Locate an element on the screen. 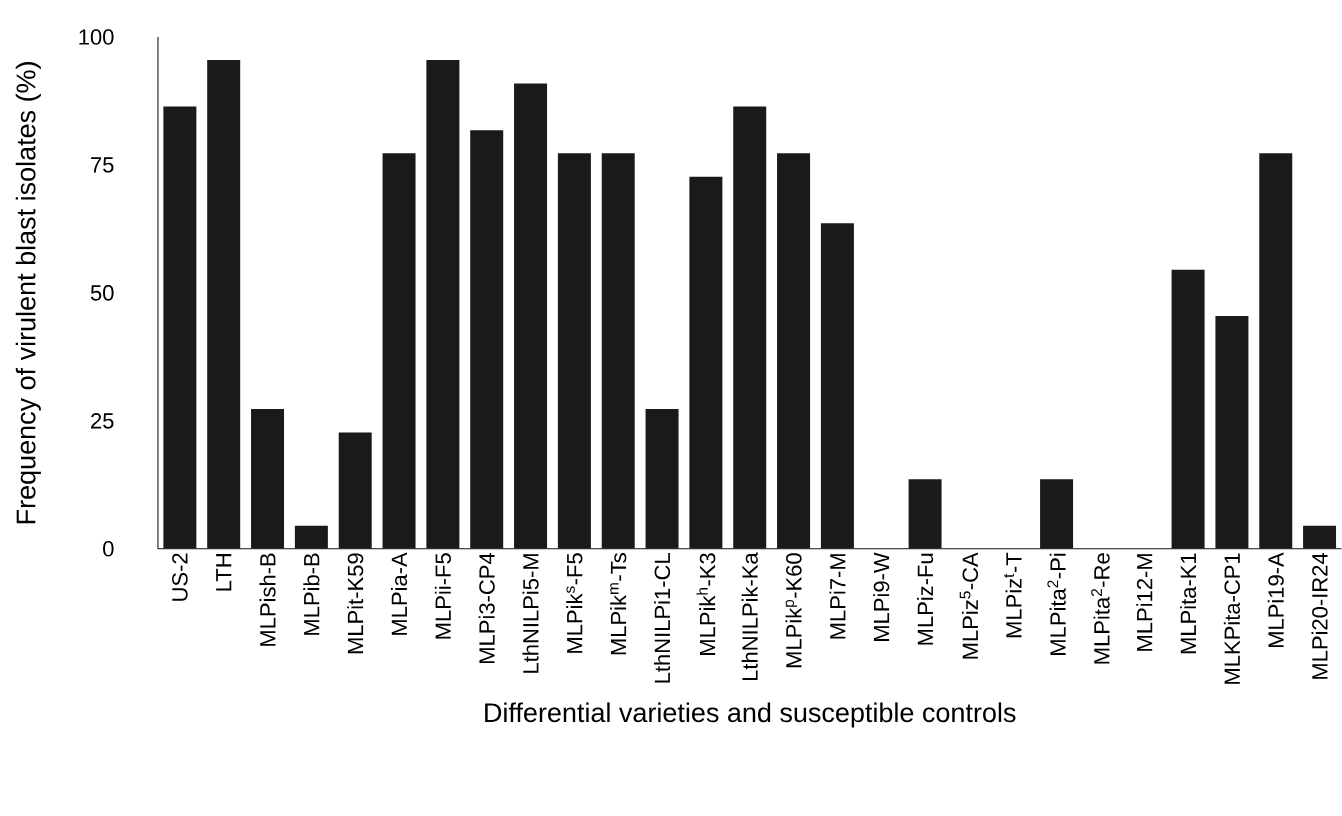 This screenshot has height=816, width=1342. x-tick-label: MLPish-B is located at coordinates (267, 599).